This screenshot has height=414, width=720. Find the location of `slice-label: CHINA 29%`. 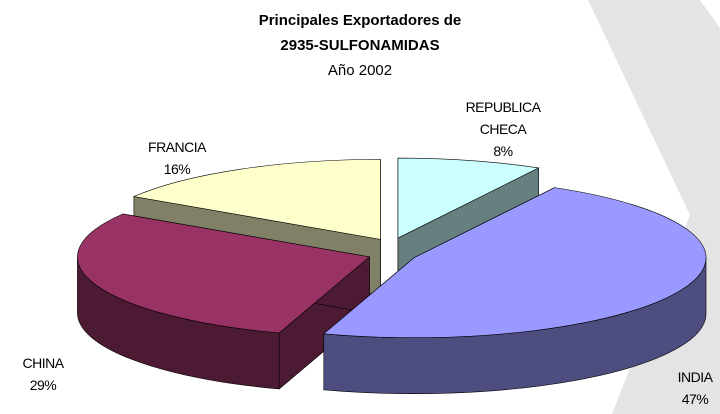

slice-label: CHINA 29% is located at coordinates (49, 374).